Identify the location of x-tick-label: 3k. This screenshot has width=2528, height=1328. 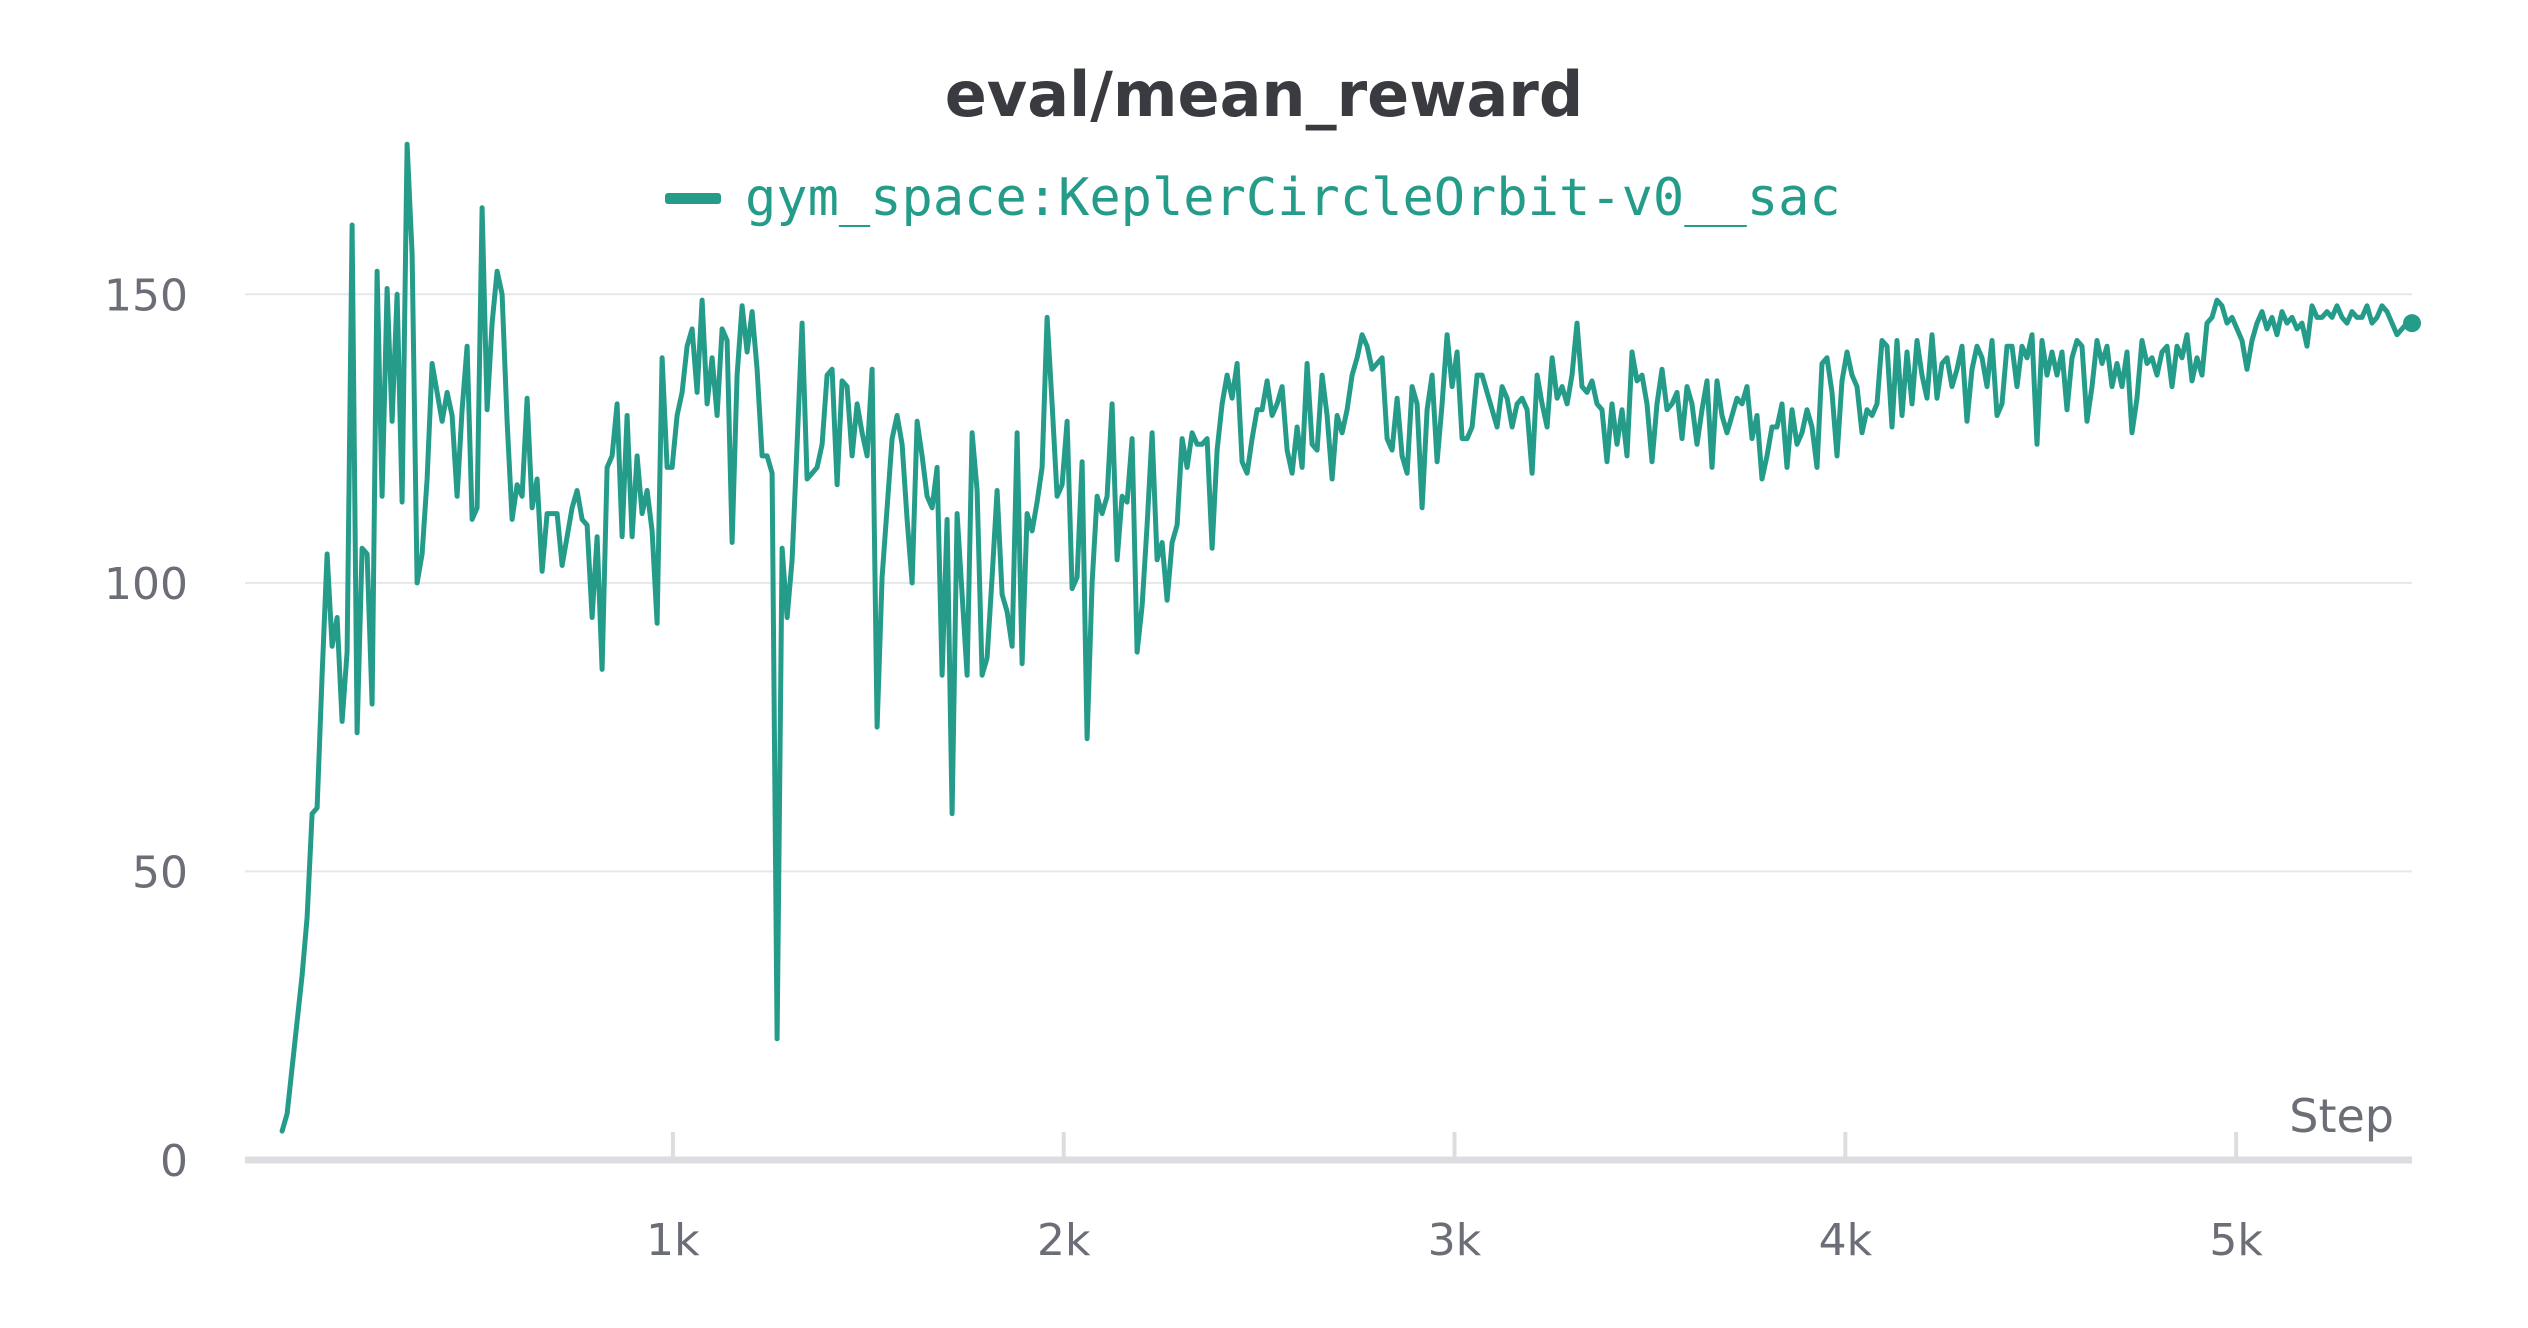
(1455, 1240).